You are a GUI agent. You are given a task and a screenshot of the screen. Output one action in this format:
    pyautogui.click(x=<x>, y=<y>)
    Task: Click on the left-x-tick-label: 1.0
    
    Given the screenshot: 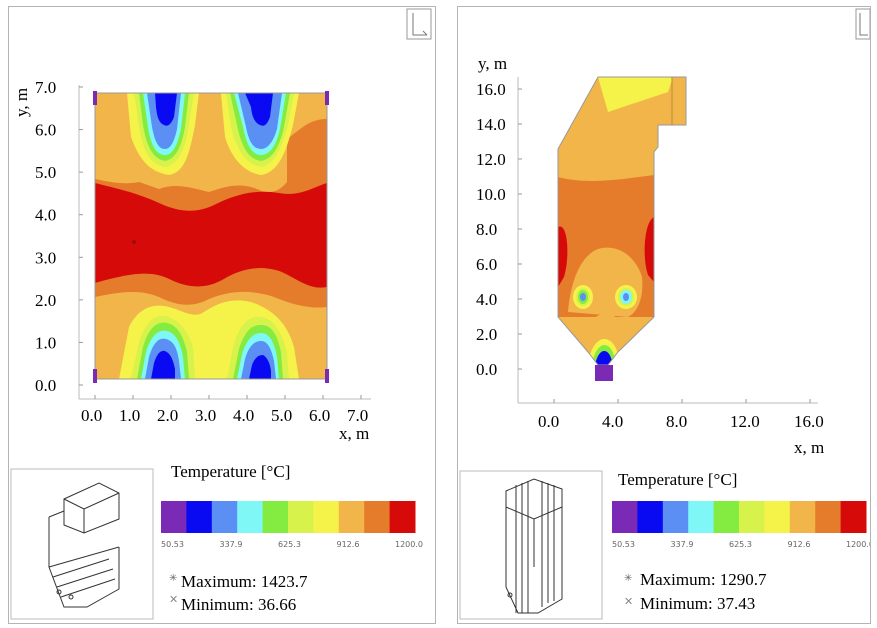 What is the action you would take?
    pyautogui.click(x=129, y=415)
    